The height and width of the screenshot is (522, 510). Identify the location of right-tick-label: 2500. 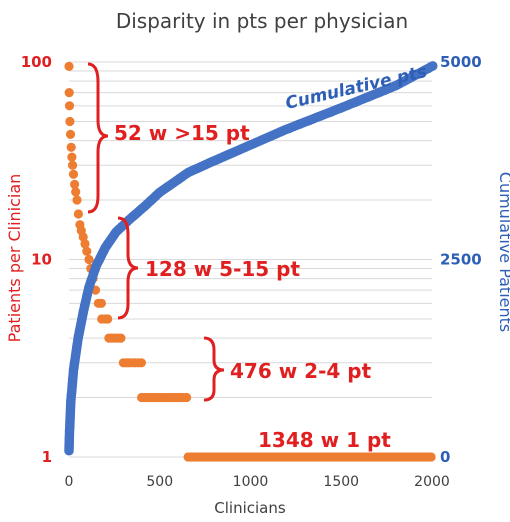
(461, 260).